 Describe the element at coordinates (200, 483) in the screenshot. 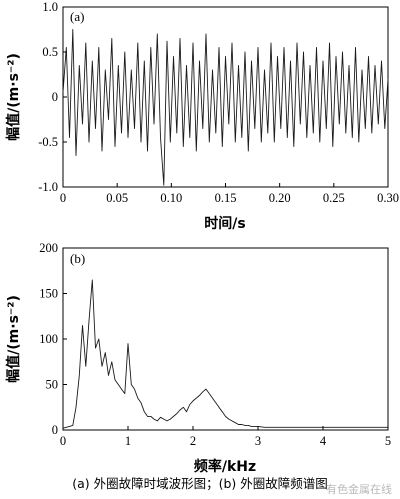

I see `figure-caption: (a) 外圈故障时域波形图；(b) 外圈故障频谱图` at that location.